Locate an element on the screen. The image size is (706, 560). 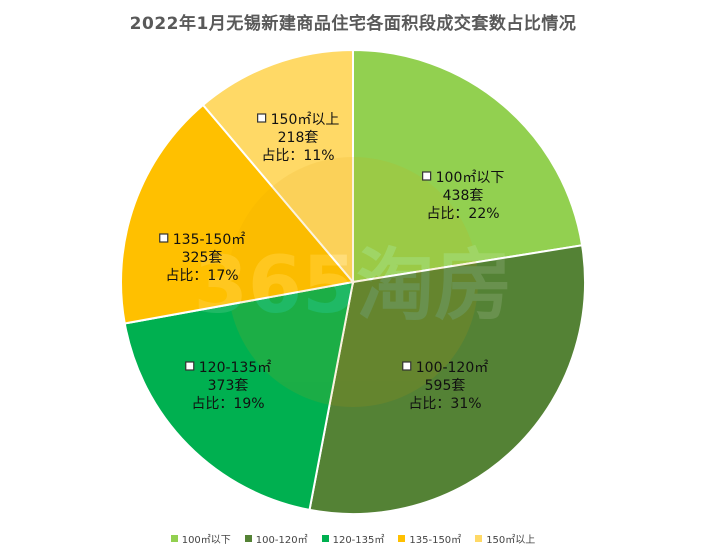
label-percent: 占比：19% is located at coordinates (227, 404).